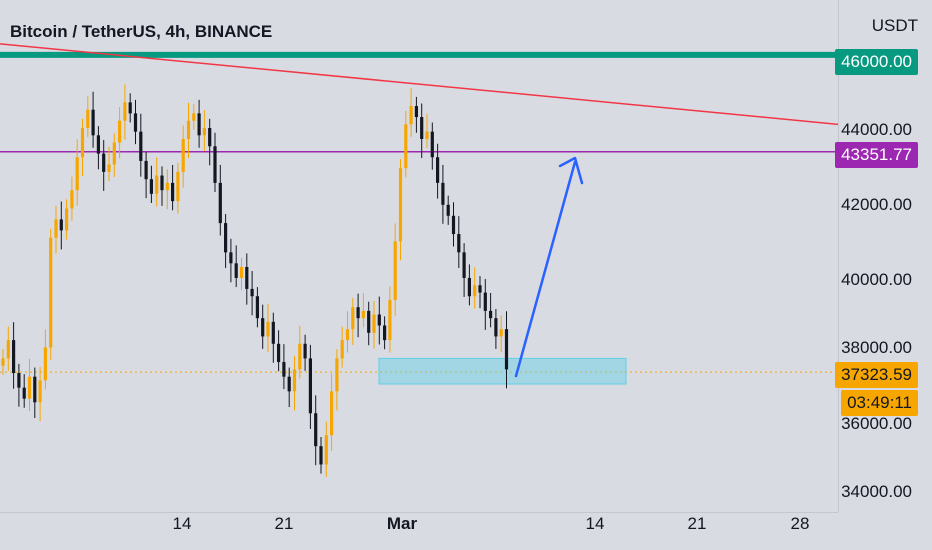  Describe the element at coordinates (876, 204) in the screenshot. I see `price-tick-42000: 42000.00` at that location.